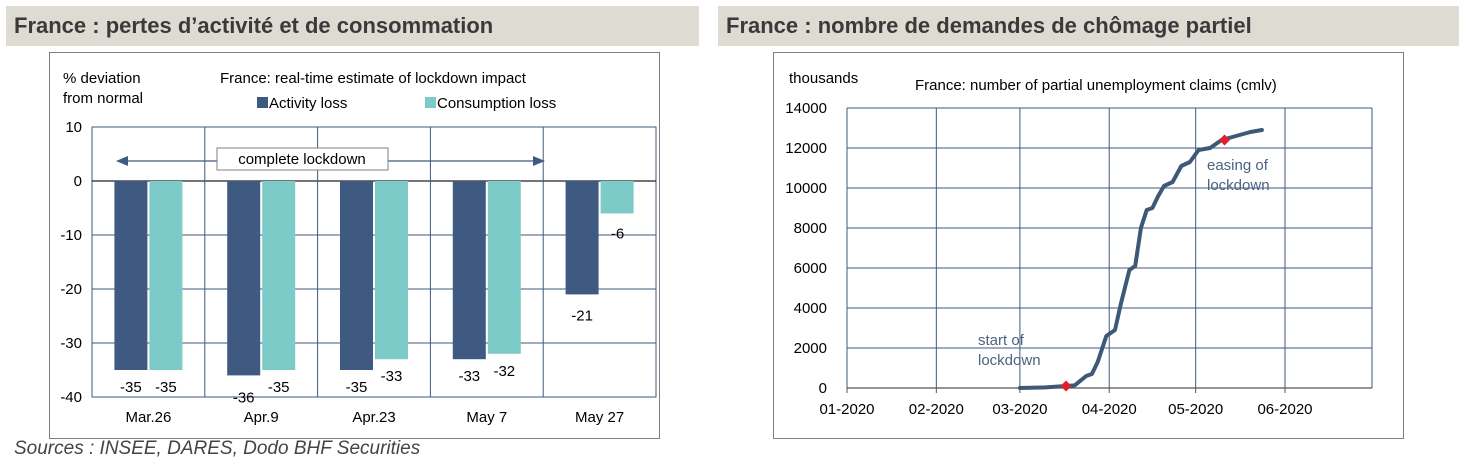 This screenshot has width=1468, height=469. Describe the element at coordinates (1066, 386) in the screenshot. I see `lockdown-start-marker` at that location.